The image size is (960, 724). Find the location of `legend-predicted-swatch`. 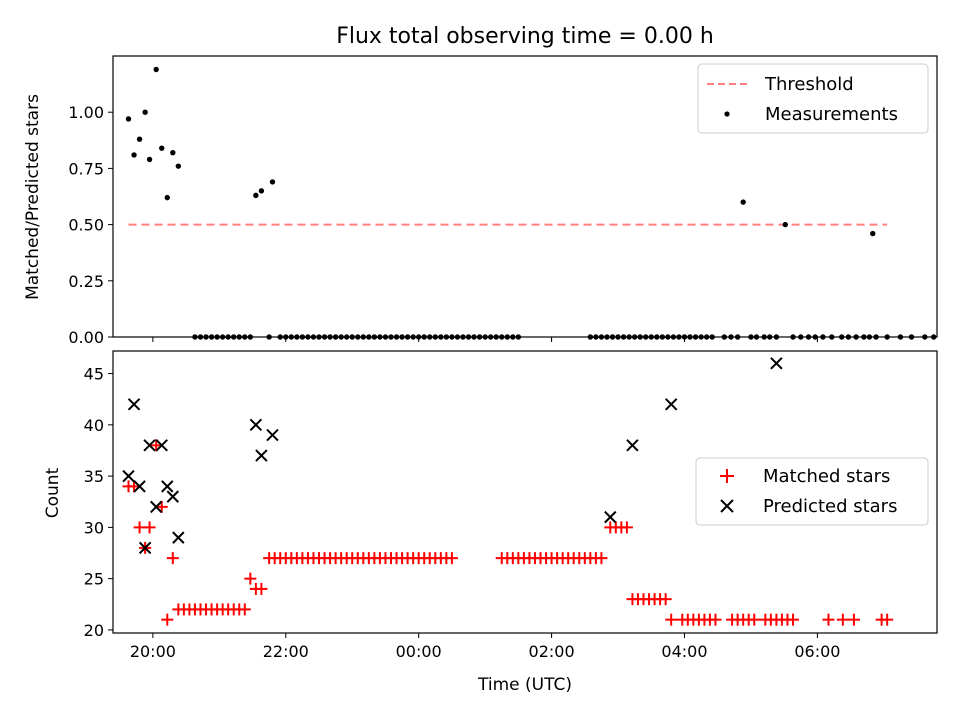

legend-predicted-swatch is located at coordinates (727, 506).